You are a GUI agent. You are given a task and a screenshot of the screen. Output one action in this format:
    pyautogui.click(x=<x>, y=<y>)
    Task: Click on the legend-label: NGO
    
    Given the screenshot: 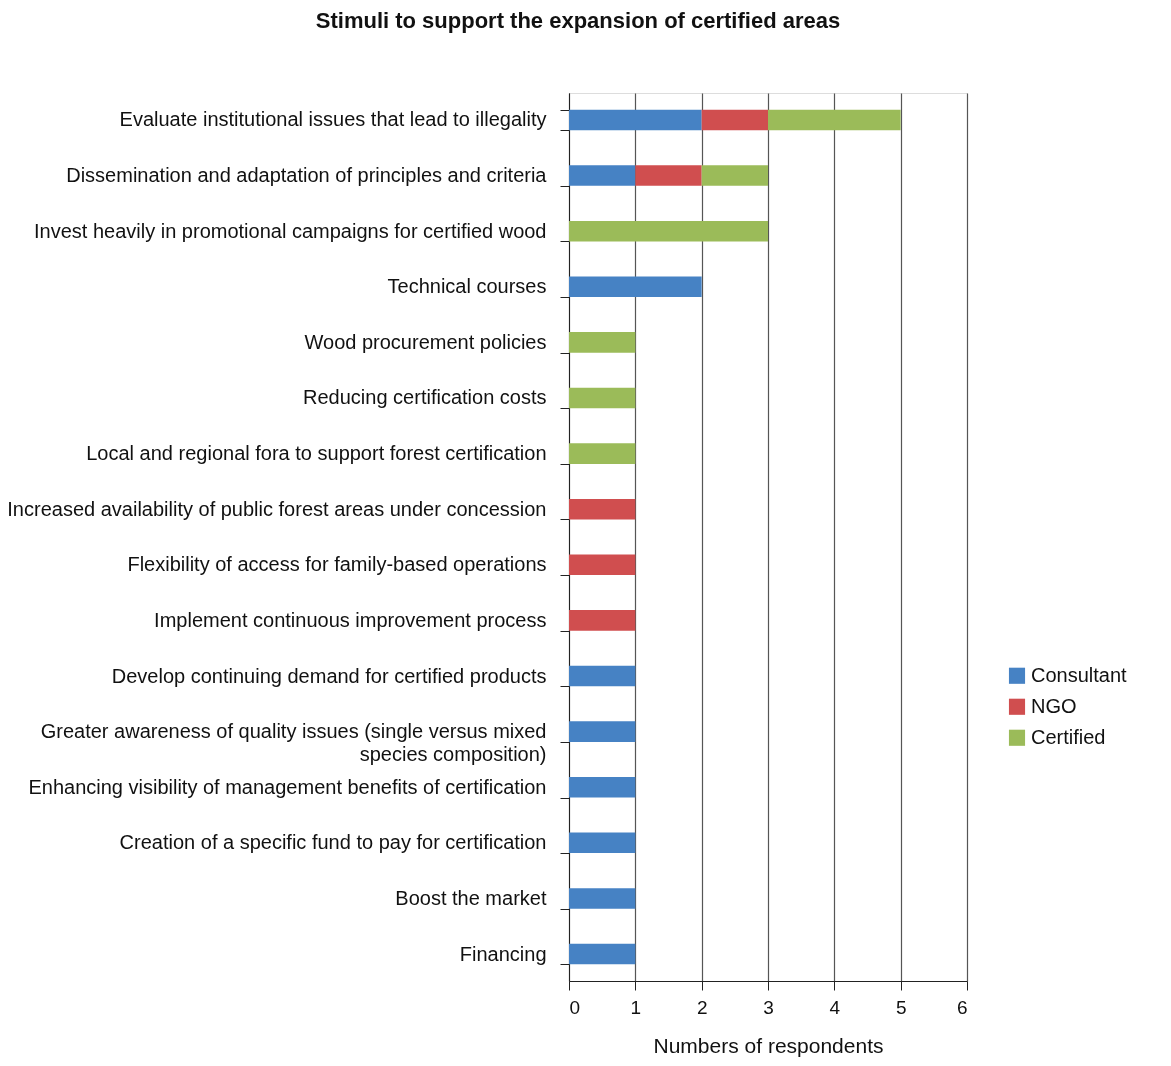 What is the action you would take?
    pyautogui.click(x=1054, y=705)
    